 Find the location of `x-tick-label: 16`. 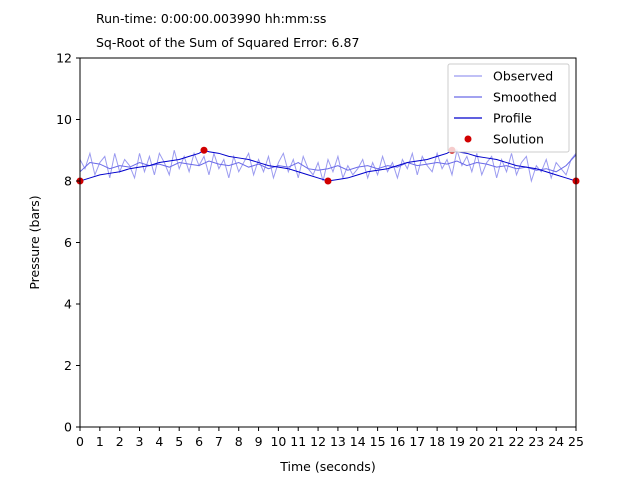

x-tick-label: 16 is located at coordinates (397, 441).